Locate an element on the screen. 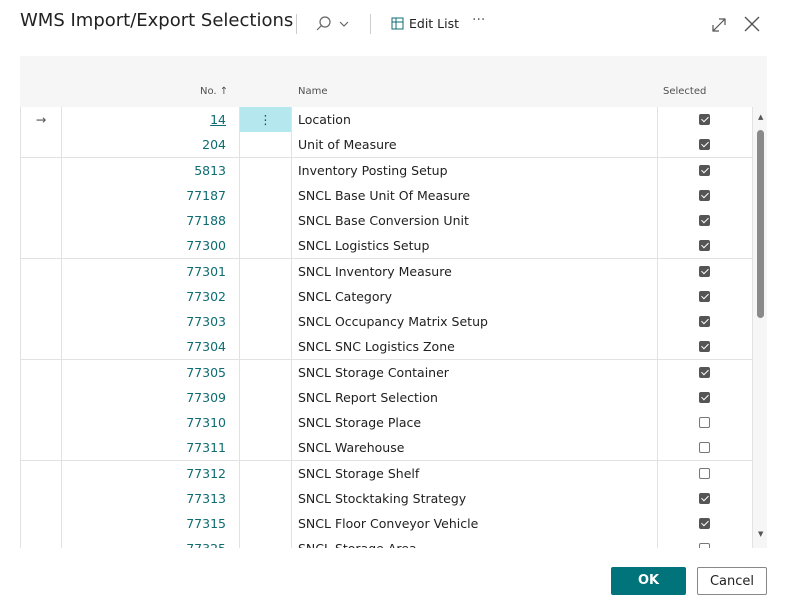 This screenshot has height=607, width=785. table-row: 77301 SNCL Inventory Measure is located at coordinates (386, 271).